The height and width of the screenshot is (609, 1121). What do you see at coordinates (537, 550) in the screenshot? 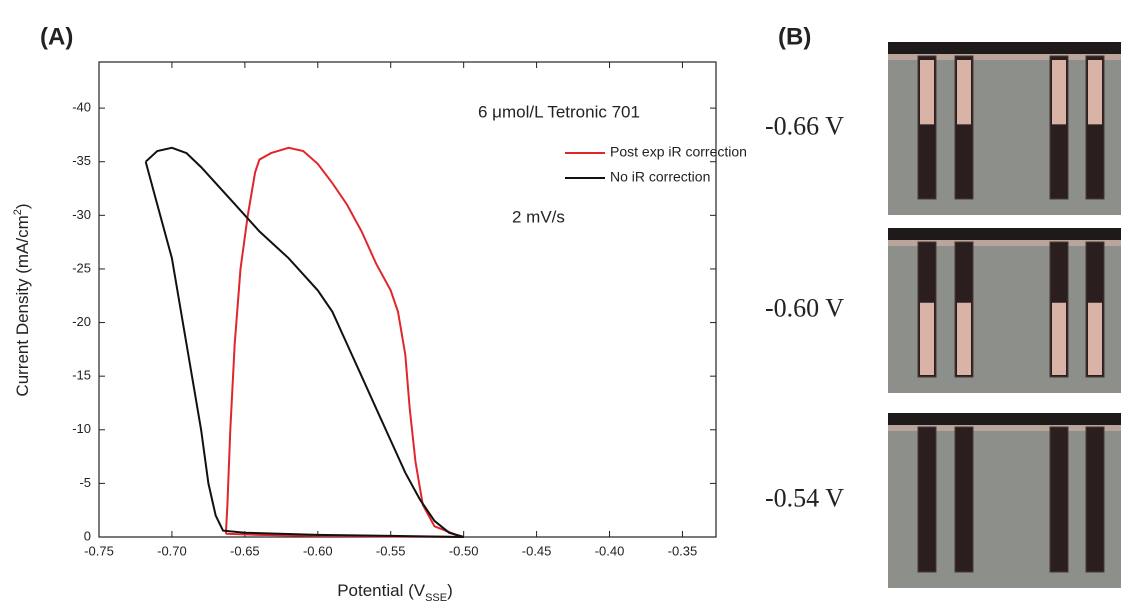
I see `x-tick-label: -0.45` at bounding box center [537, 550].